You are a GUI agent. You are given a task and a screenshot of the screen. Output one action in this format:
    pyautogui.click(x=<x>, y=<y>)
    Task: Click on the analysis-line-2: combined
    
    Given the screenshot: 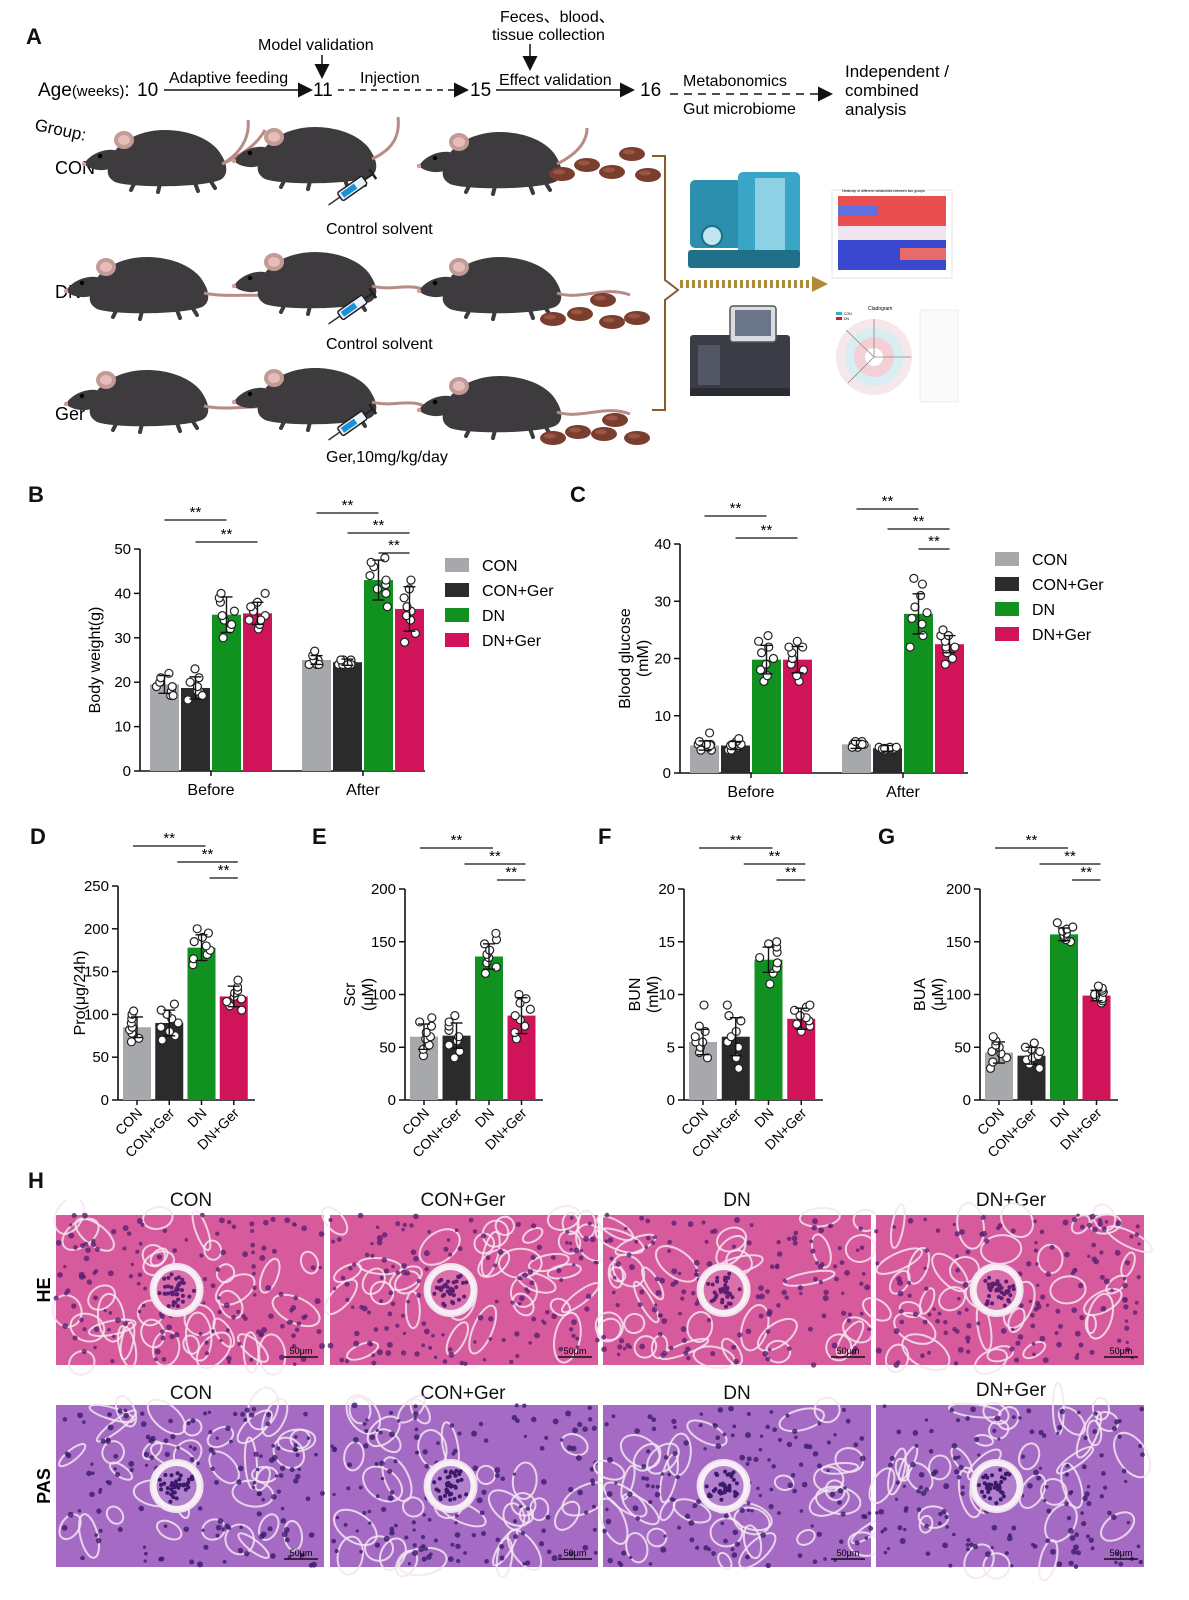 What is the action you would take?
    pyautogui.click(x=882, y=90)
    